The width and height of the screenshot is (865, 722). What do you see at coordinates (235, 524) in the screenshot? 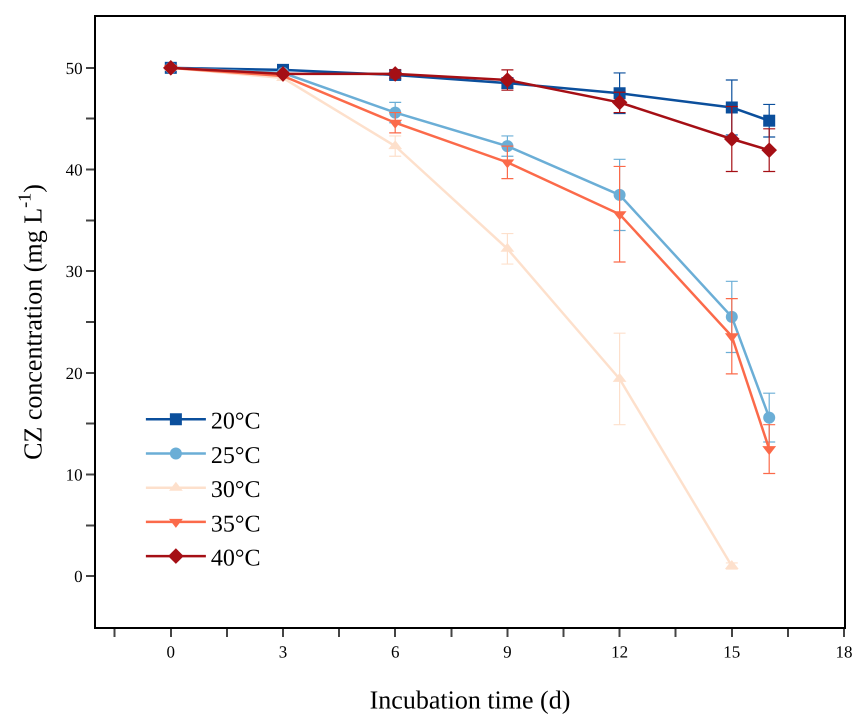
I see `legend-label: 35°C` at bounding box center [235, 524].